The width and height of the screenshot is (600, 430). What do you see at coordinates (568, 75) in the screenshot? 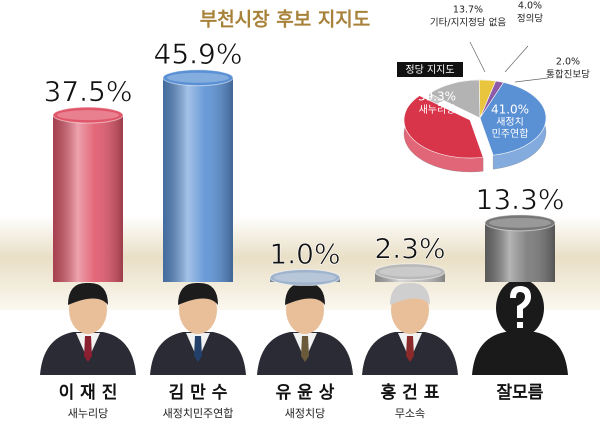
I see `pie-category-label: 통합진보당` at bounding box center [568, 75].